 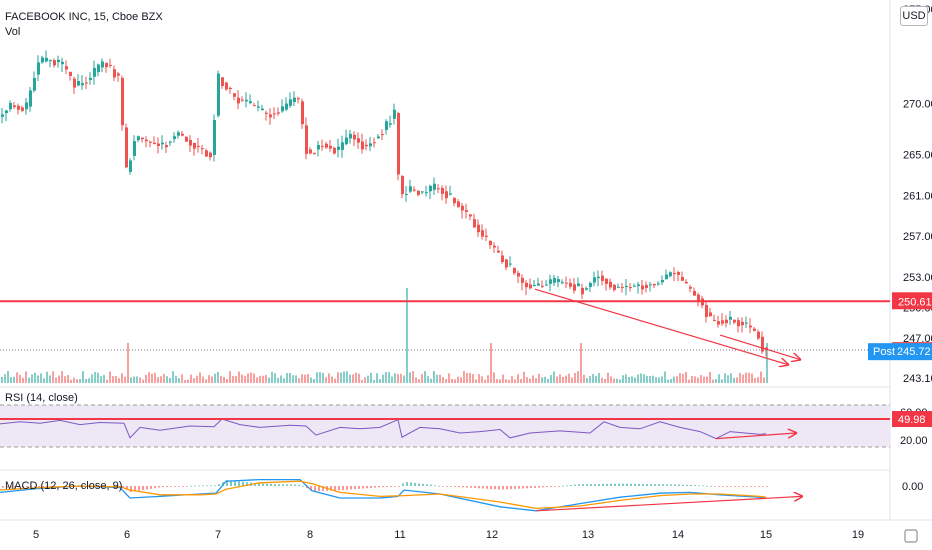 What do you see at coordinates (914, 441) in the screenshot?
I see `rsi-axis-tick: 20.00` at bounding box center [914, 441].